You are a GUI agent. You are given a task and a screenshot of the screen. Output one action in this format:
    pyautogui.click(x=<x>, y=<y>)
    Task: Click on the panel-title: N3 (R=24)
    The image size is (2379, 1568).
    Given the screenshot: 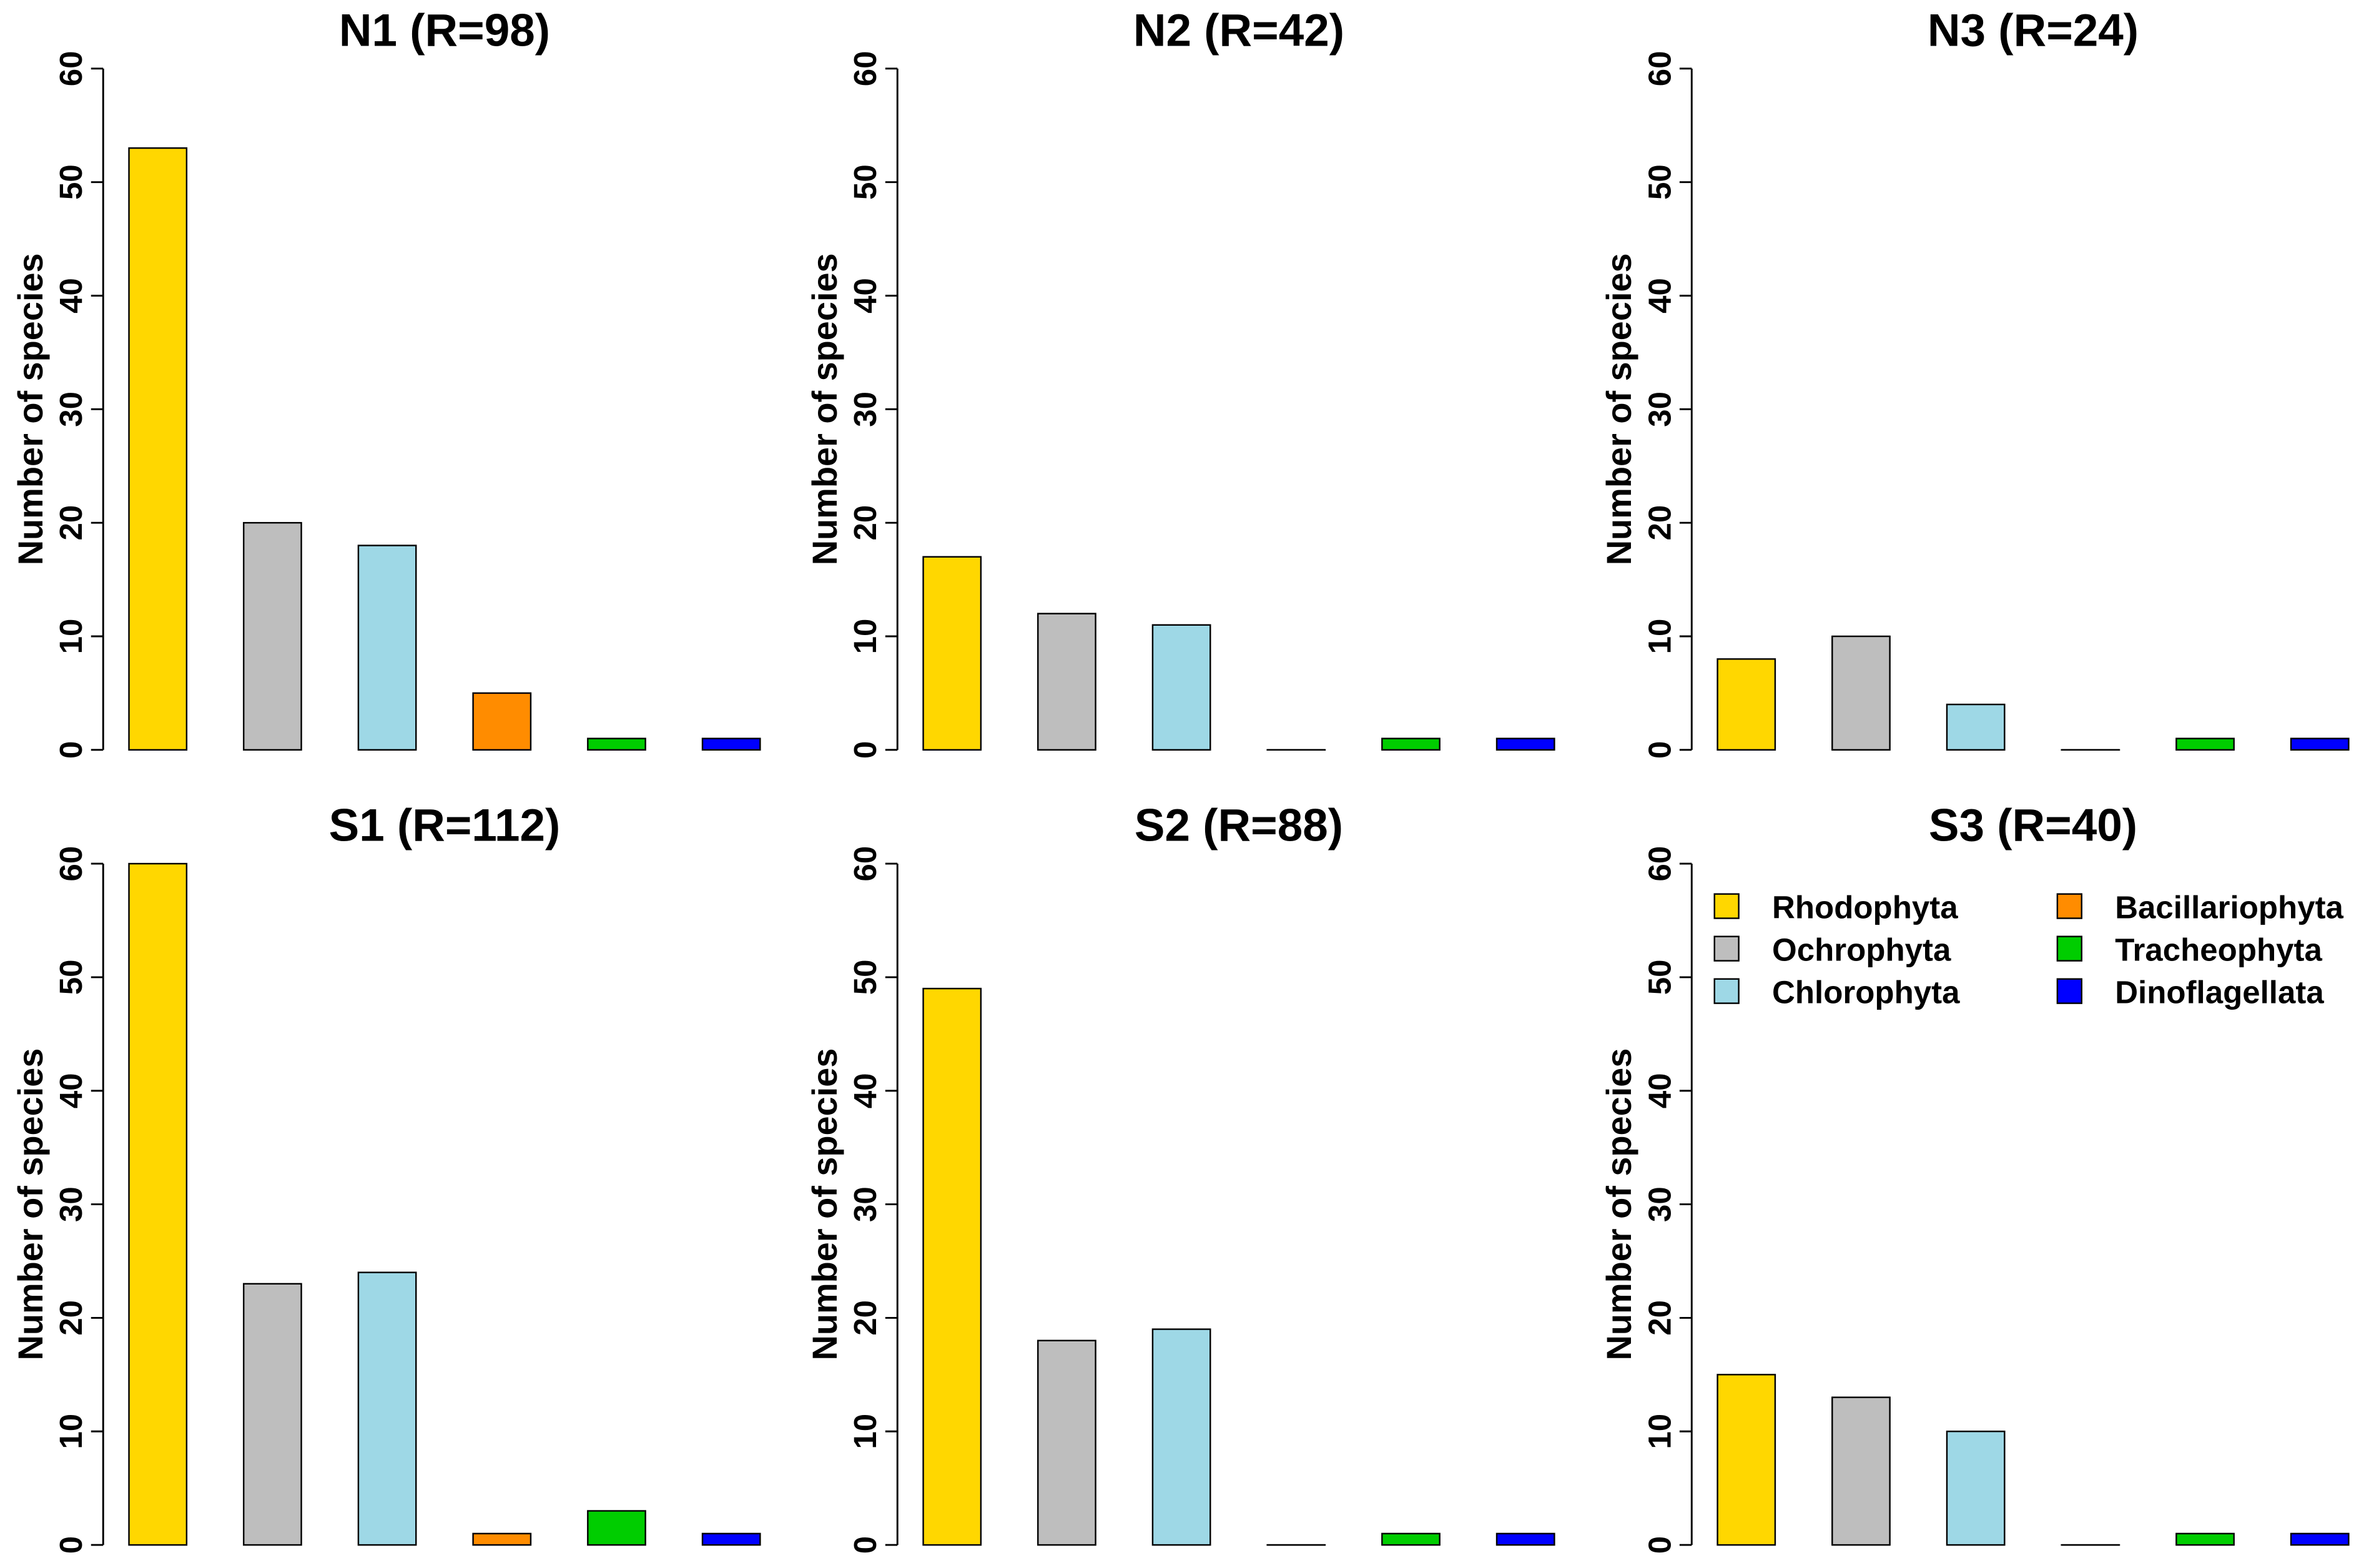 What is the action you would take?
    pyautogui.click(x=2033, y=31)
    